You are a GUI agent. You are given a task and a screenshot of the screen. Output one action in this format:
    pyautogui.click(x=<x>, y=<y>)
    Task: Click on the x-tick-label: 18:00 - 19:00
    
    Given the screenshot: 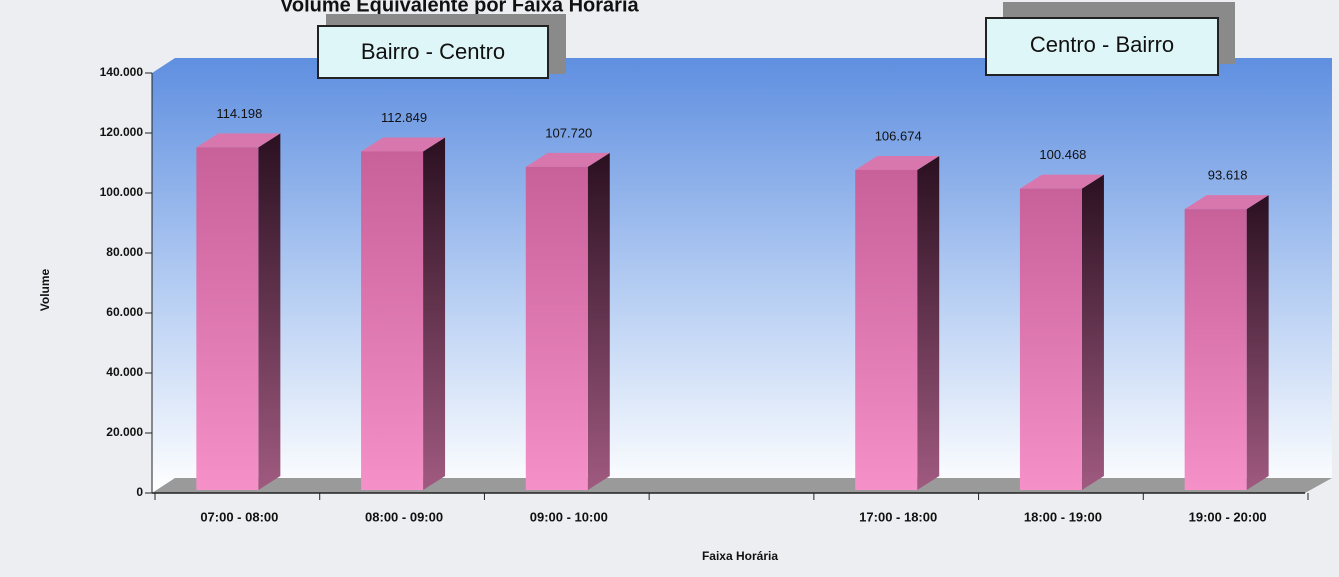 What is the action you would take?
    pyautogui.click(x=1063, y=516)
    